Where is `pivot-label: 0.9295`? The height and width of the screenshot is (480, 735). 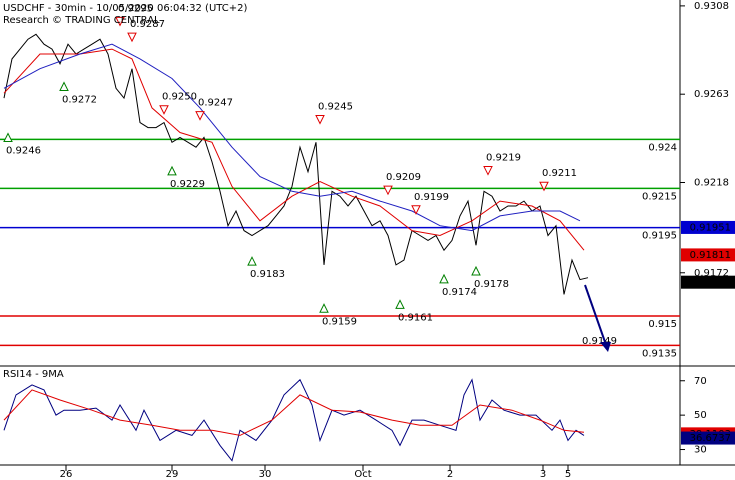
pivot-label: 0.9295 is located at coordinates (135, 8).